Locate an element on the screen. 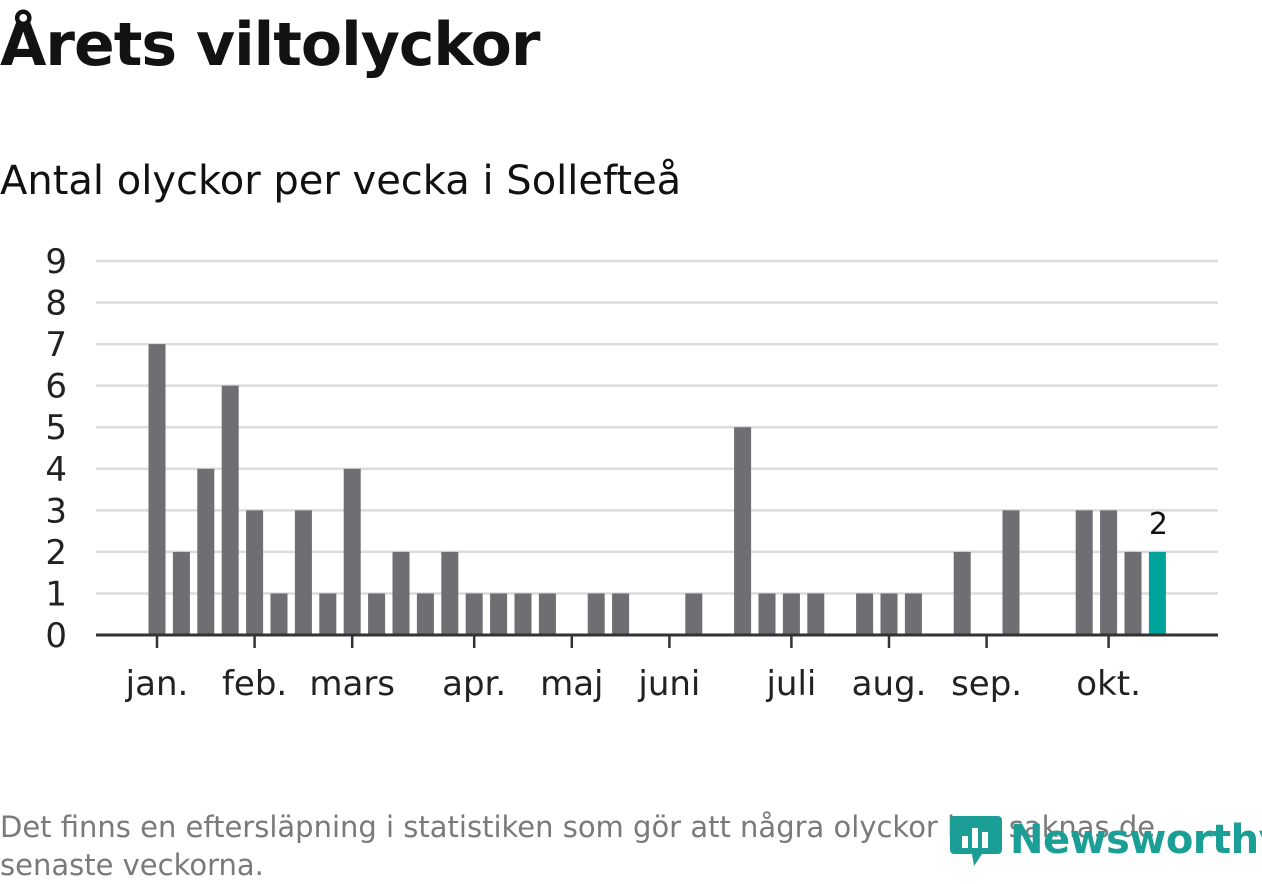  y-tick-label-0: 0 is located at coordinates (56, 636).